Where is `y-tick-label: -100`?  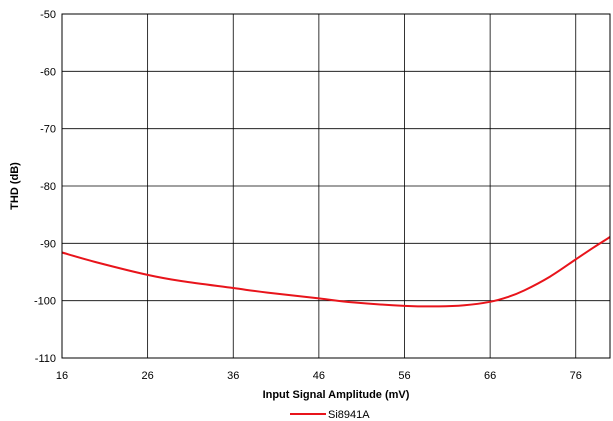
y-tick-label: -100 is located at coordinates (45, 302).